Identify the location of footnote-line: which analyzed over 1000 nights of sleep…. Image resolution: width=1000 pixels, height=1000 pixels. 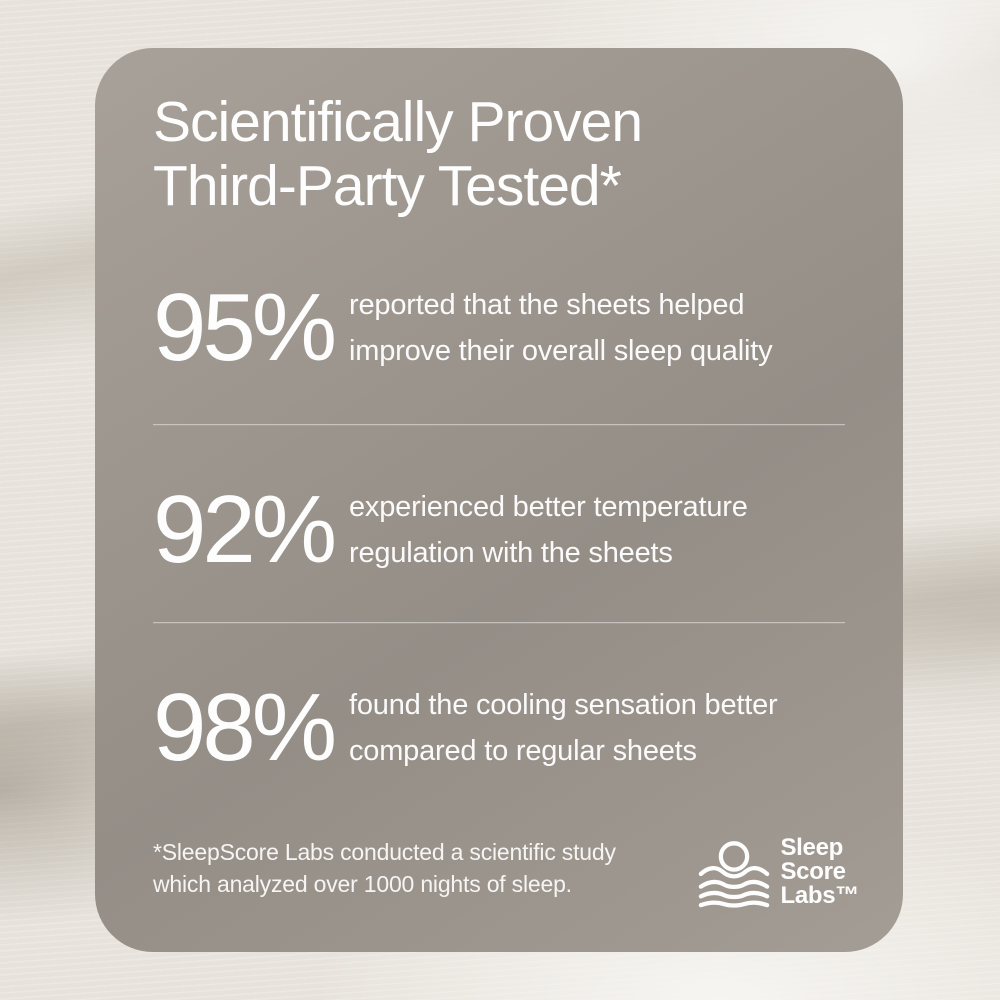
(362, 884).